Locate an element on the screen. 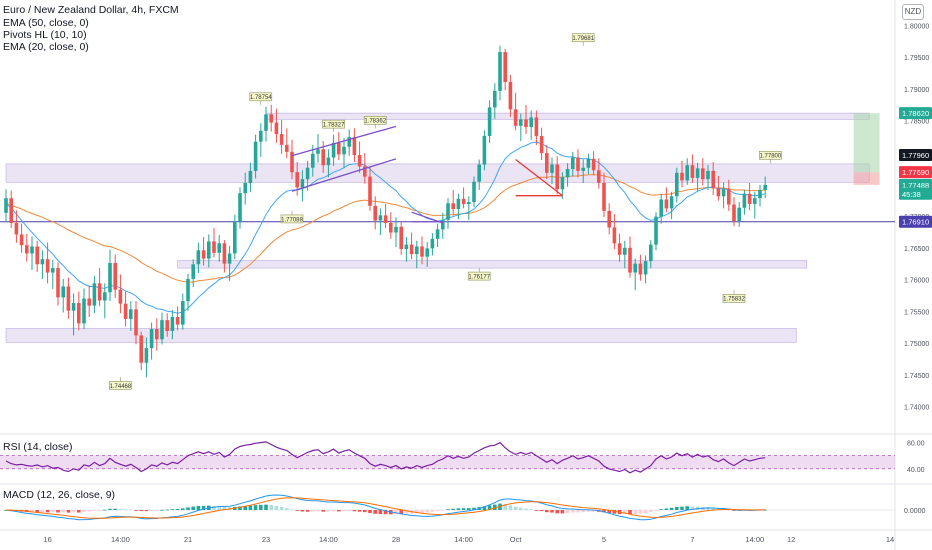 The height and width of the screenshot is (550, 932). price-label-box is located at coordinates (915, 155).